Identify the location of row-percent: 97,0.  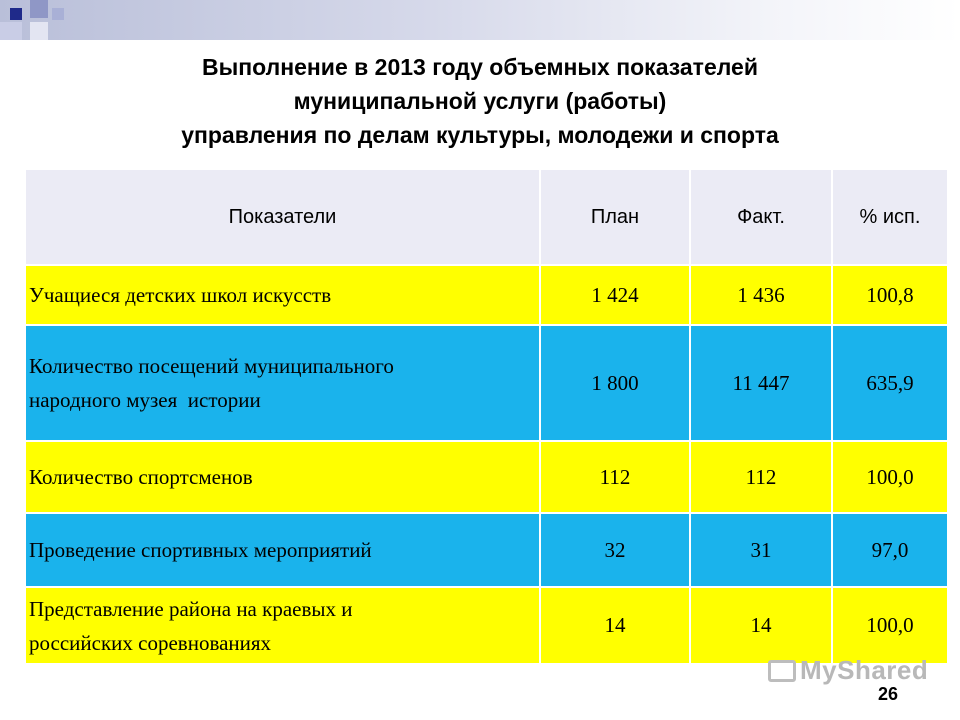
(890, 549).